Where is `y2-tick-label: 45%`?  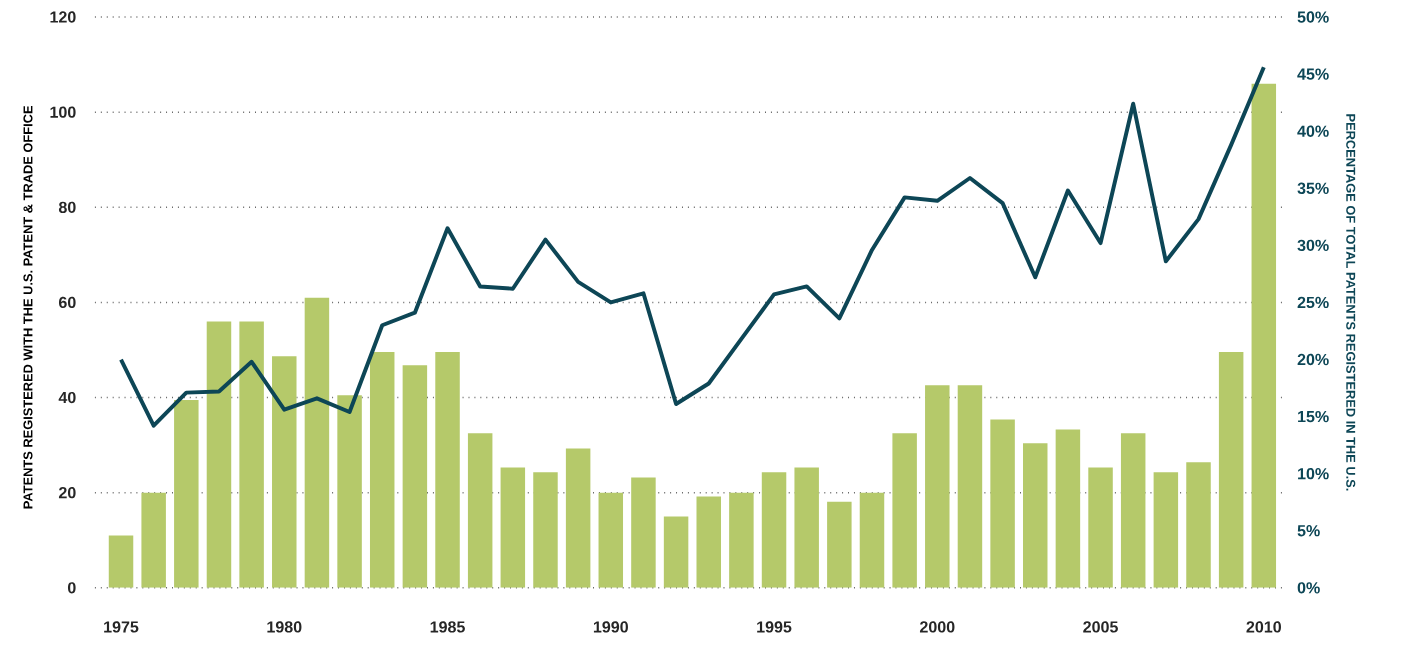 y2-tick-label: 45% is located at coordinates (1313, 74).